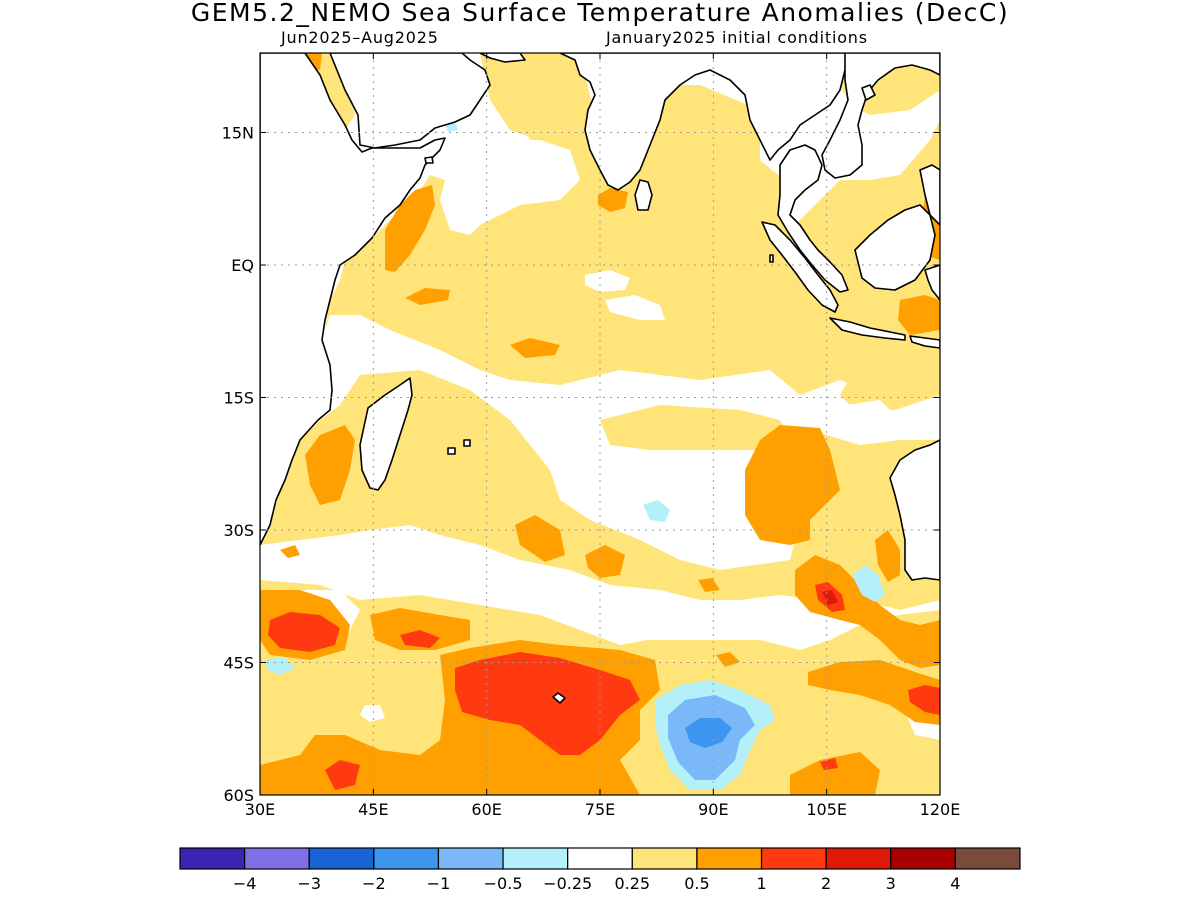 This screenshot has width=1200, height=900. Describe the element at coordinates (410, 101) in the screenshot. I see `arabia-landmass` at that location.